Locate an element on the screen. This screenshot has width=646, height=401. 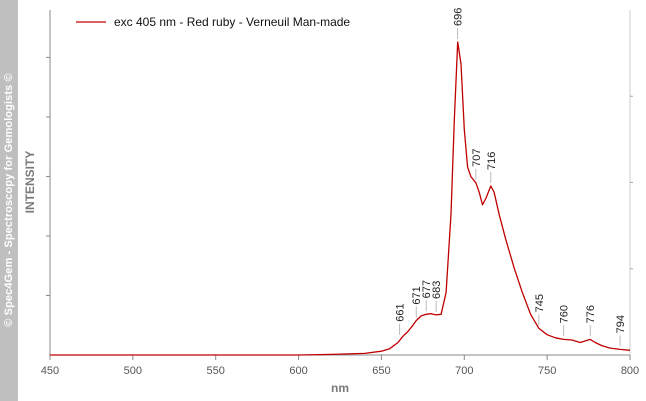
peak-label: 696 is located at coordinates (459, 17).